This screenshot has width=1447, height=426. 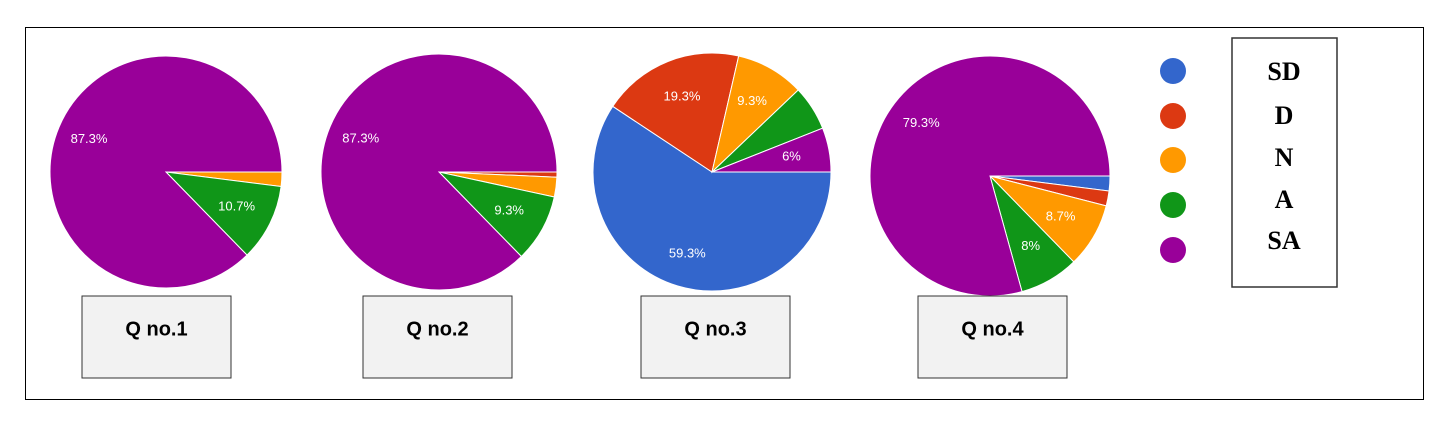 What do you see at coordinates (791, 155) in the screenshot?
I see `slice-label: 6%` at bounding box center [791, 155].